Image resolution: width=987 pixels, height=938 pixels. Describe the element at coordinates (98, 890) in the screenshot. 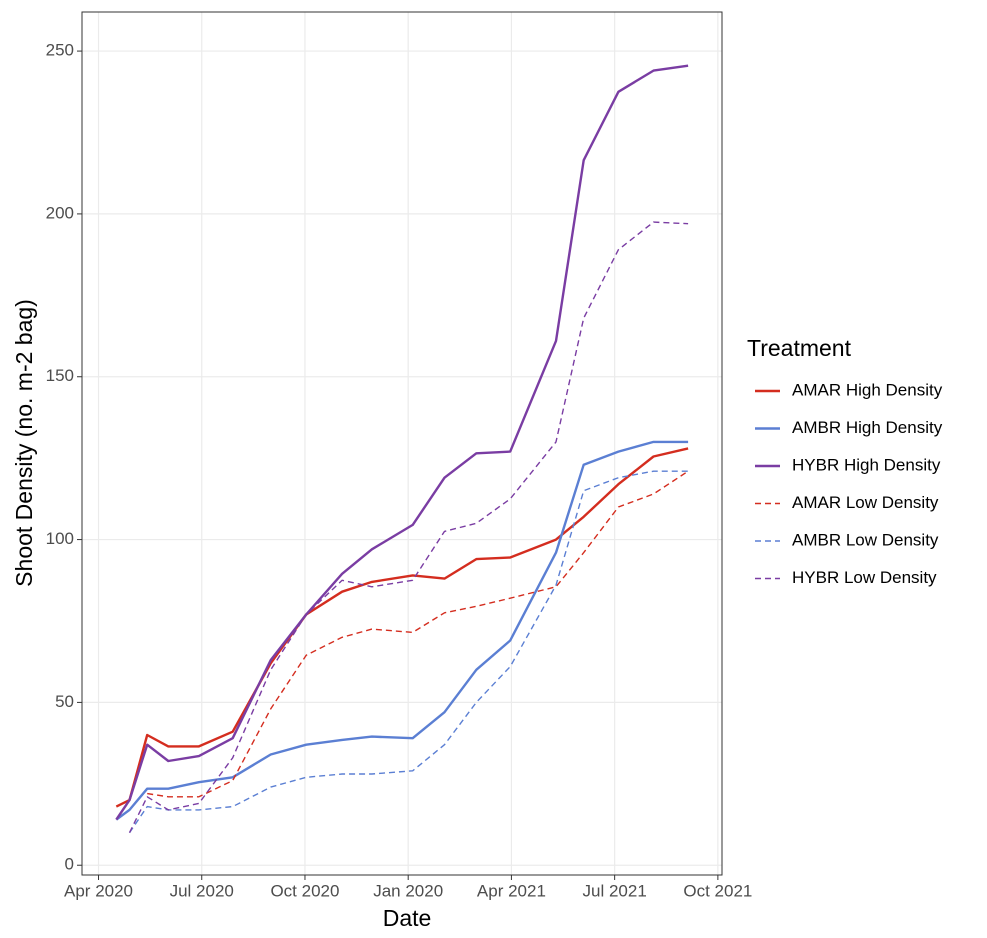

I see `x-tick-label: Apr 2020` at that location.